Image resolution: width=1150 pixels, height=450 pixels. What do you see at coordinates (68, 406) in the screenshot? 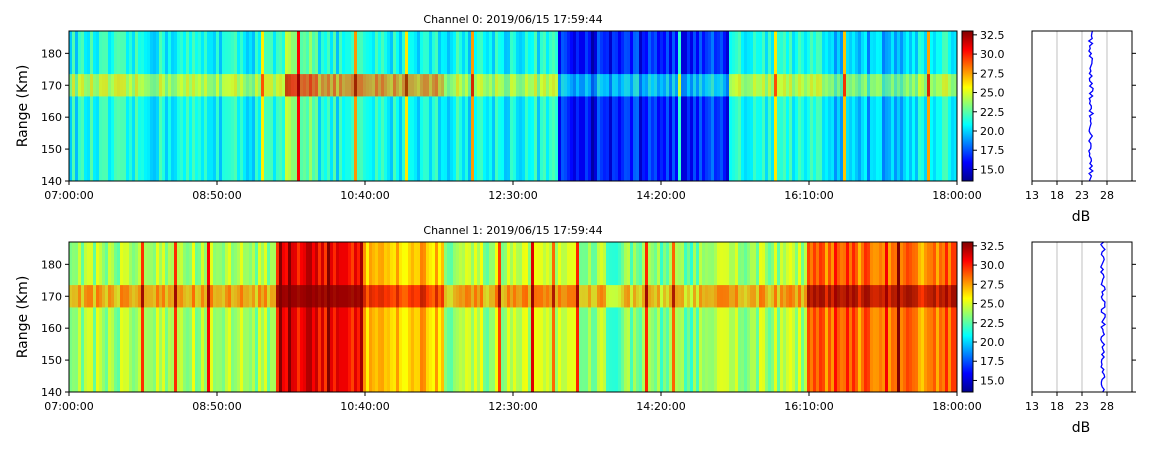
I see `x-tick-label: 07:00:00` at bounding box center [68, 406].